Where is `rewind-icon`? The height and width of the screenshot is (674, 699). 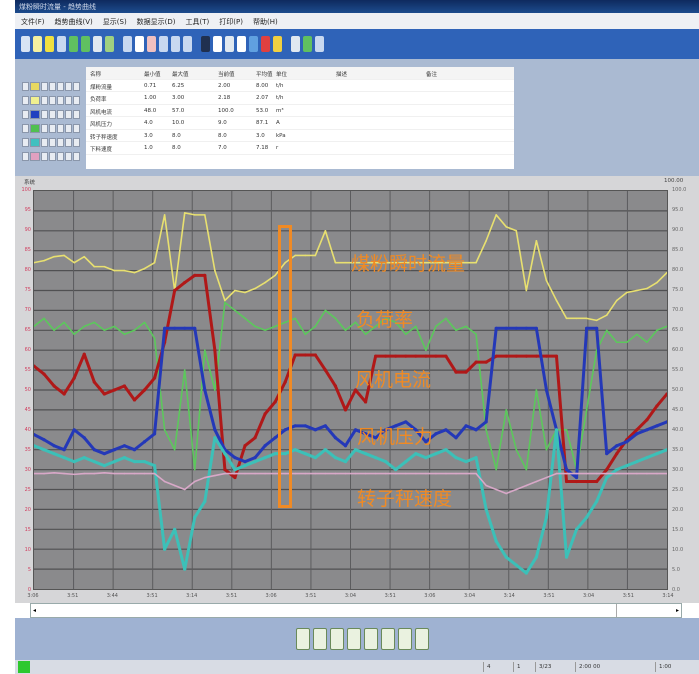 rewind-icon is located at coordinates (337, 639).